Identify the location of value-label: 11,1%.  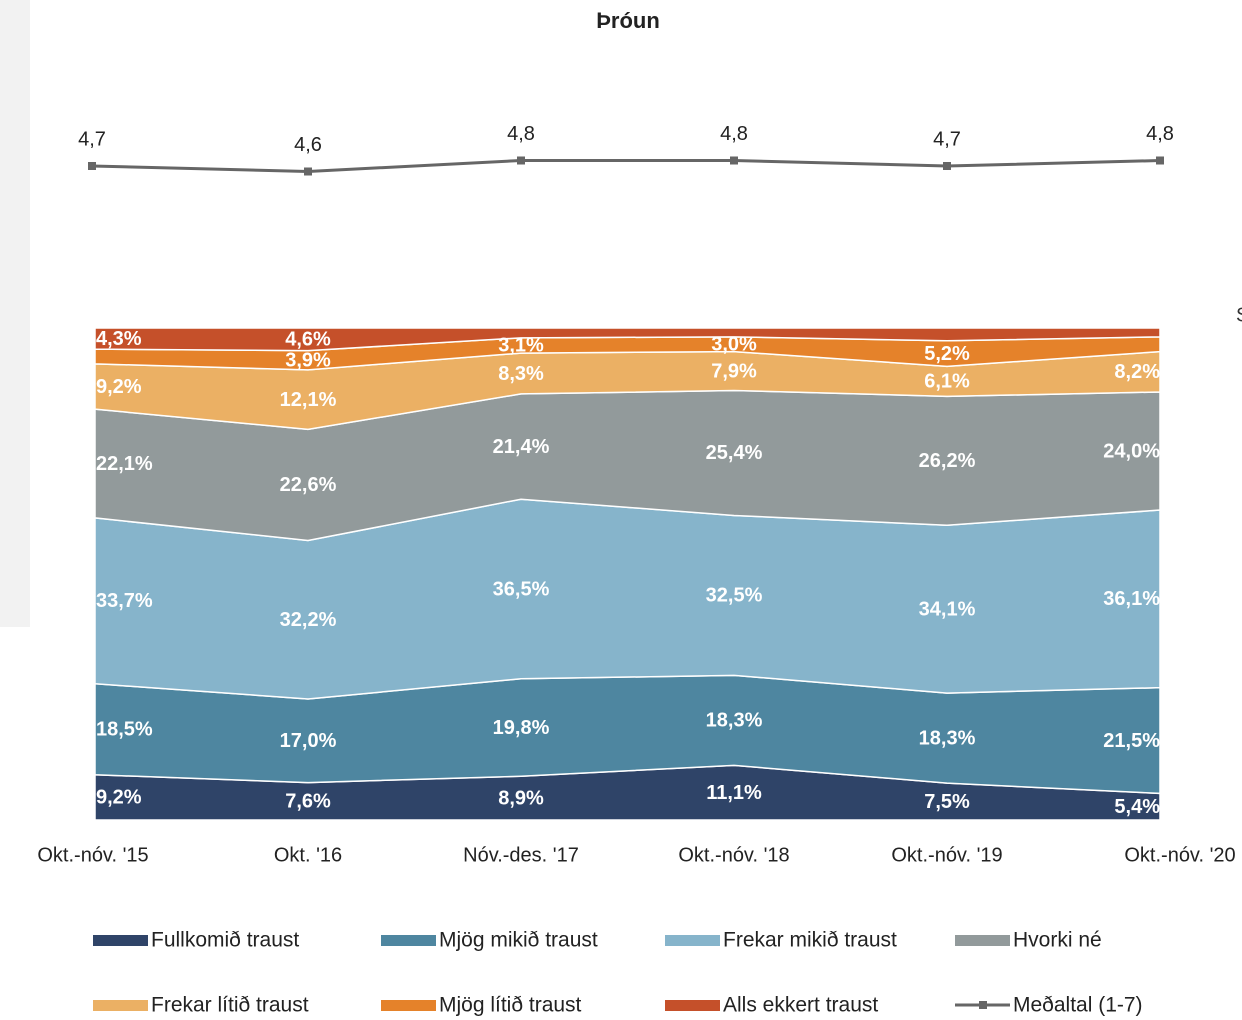
(734, 793).